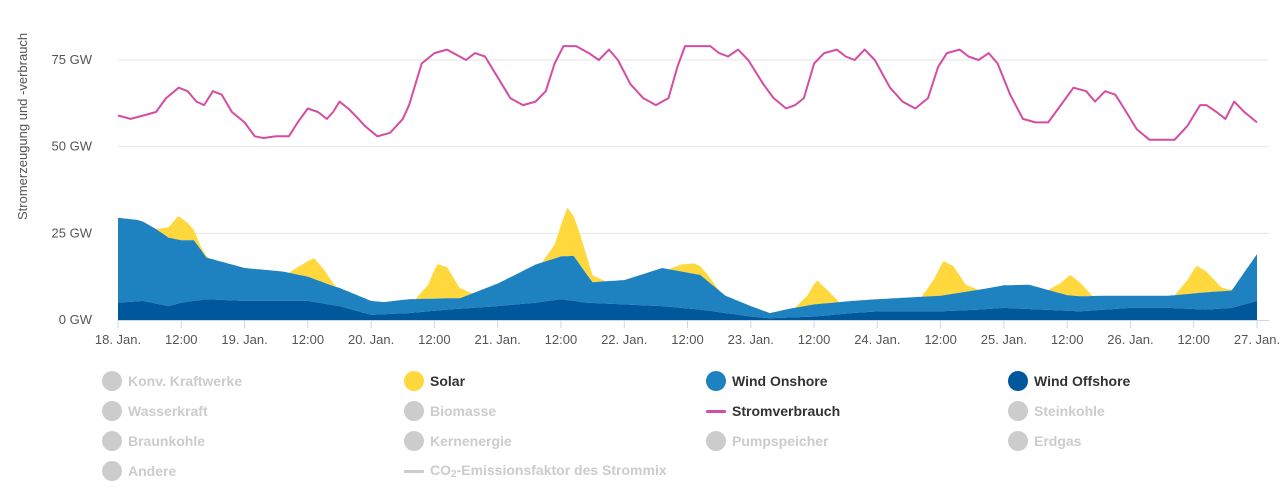  I want to click on legend-label: CO2-Emissionsfaktor des Strommix, so click(548, 471).